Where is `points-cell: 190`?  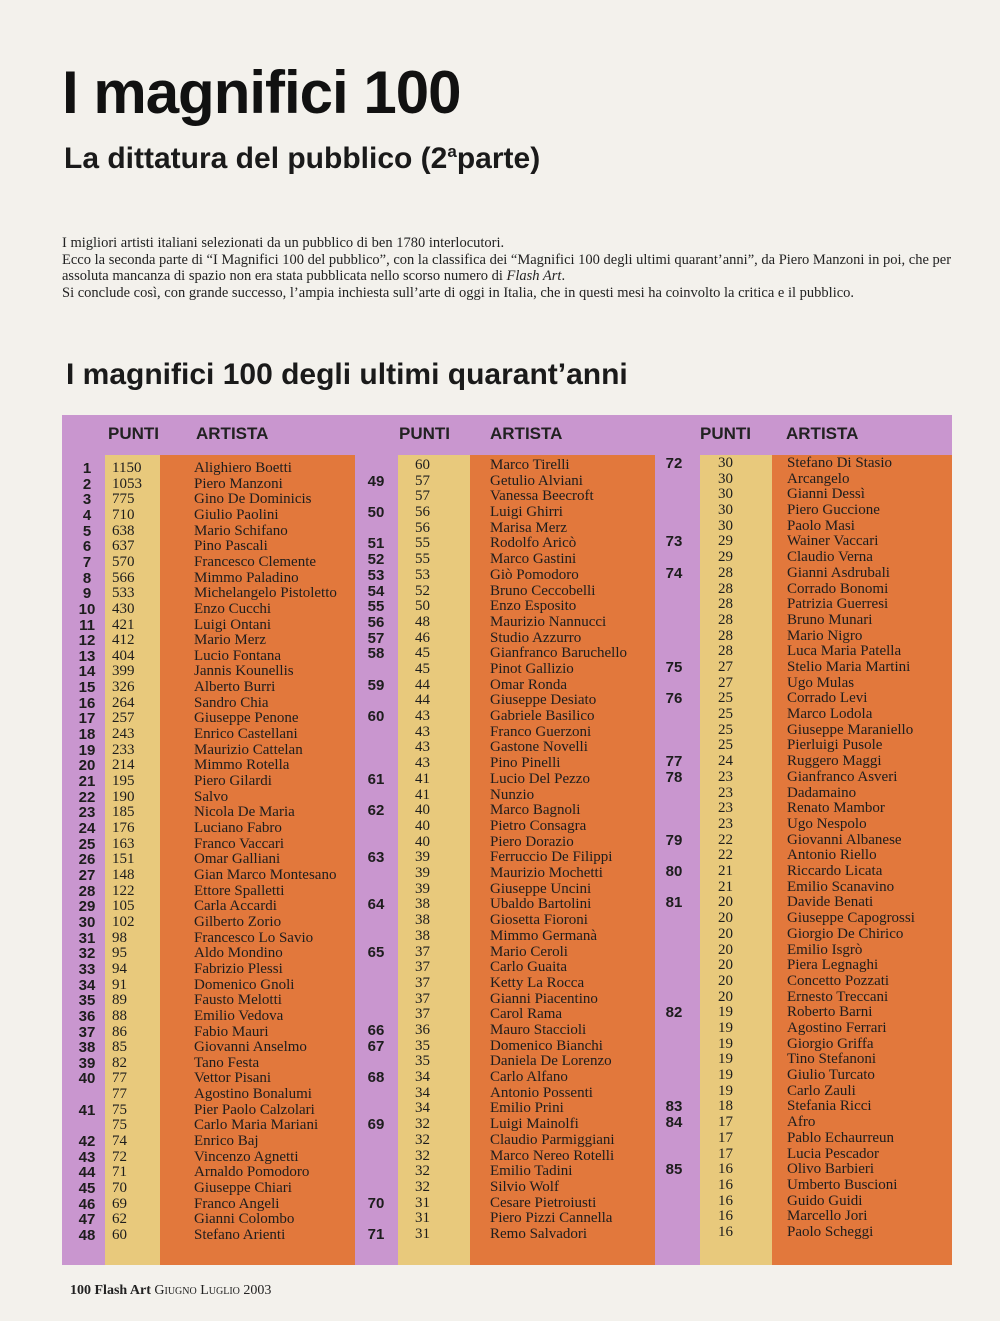 points-cell: 190 is located at coordinates (123, 796).